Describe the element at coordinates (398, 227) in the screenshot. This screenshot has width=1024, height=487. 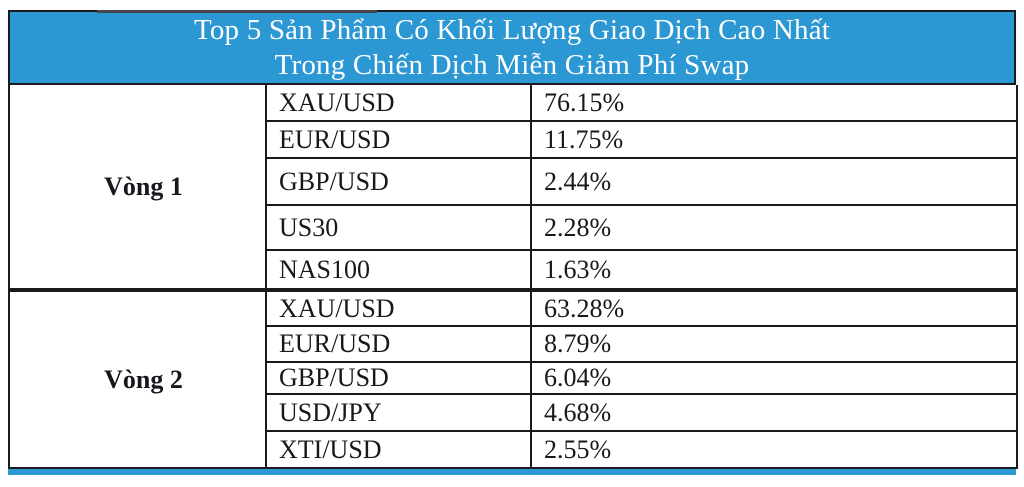
I see `product-cell: US30` at that location.